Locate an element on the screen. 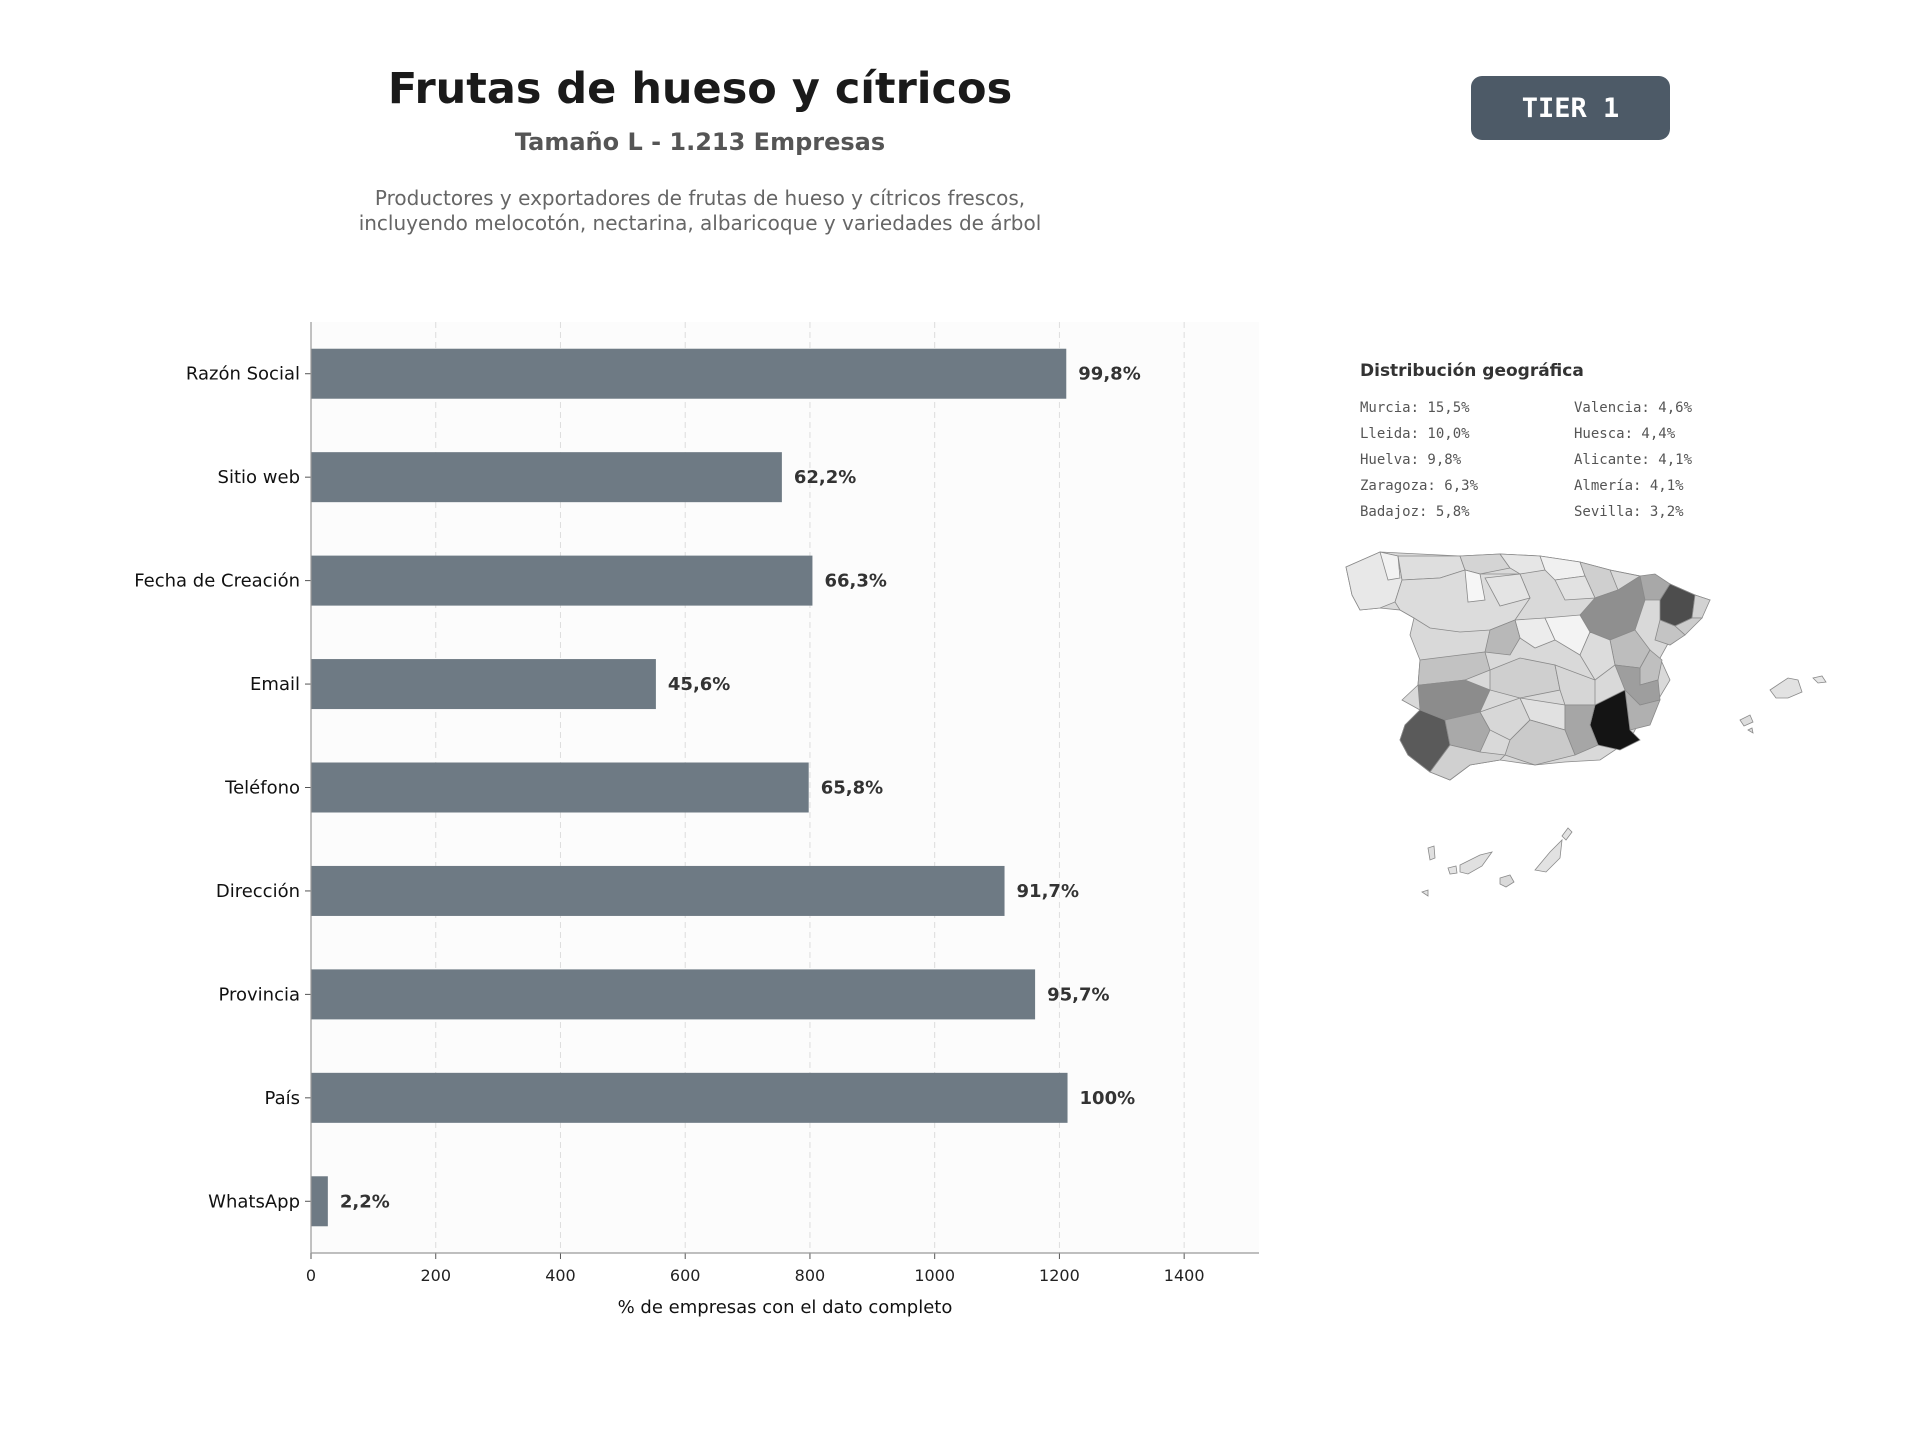  geo-item: Valencia: 4,6% is located at coordinates (1633, 408).